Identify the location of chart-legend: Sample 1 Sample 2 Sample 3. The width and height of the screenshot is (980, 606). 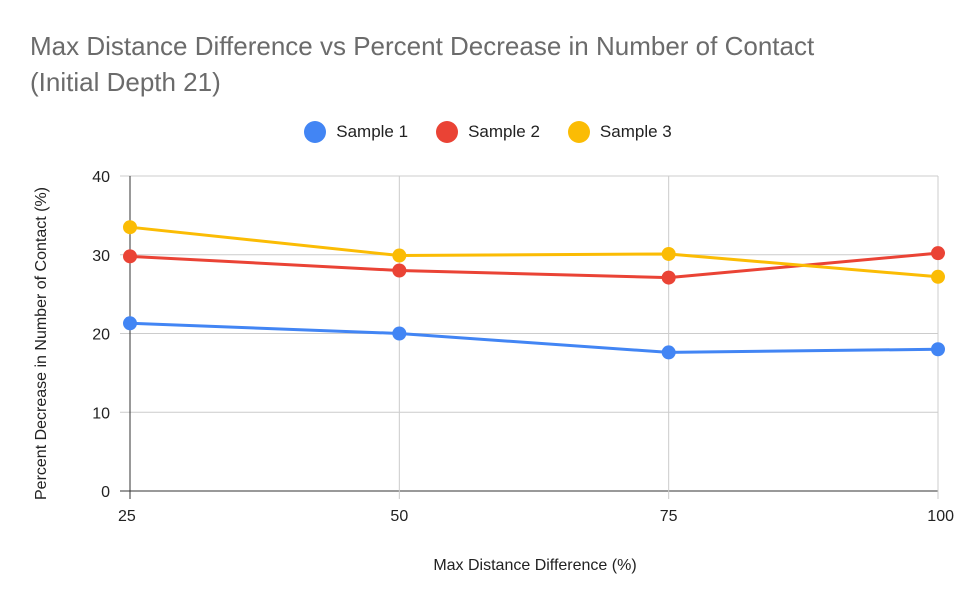
(489, 132).